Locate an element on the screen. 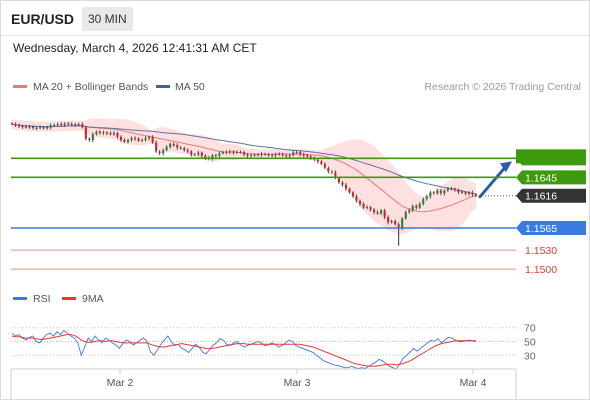 The width and height of the screenshot is (590, 400). rsi-legend-swatch is located at coordinates (20, 298).